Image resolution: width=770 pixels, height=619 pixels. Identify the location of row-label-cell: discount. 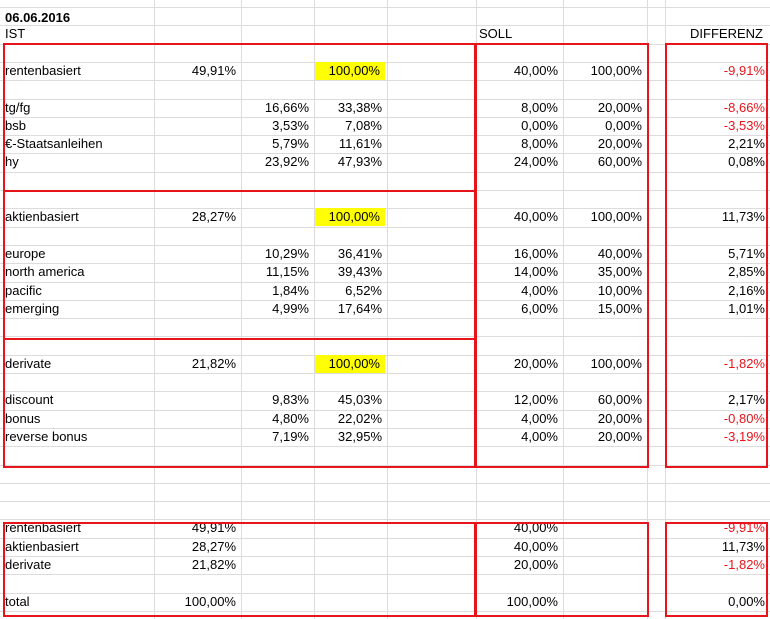
(29, 399).